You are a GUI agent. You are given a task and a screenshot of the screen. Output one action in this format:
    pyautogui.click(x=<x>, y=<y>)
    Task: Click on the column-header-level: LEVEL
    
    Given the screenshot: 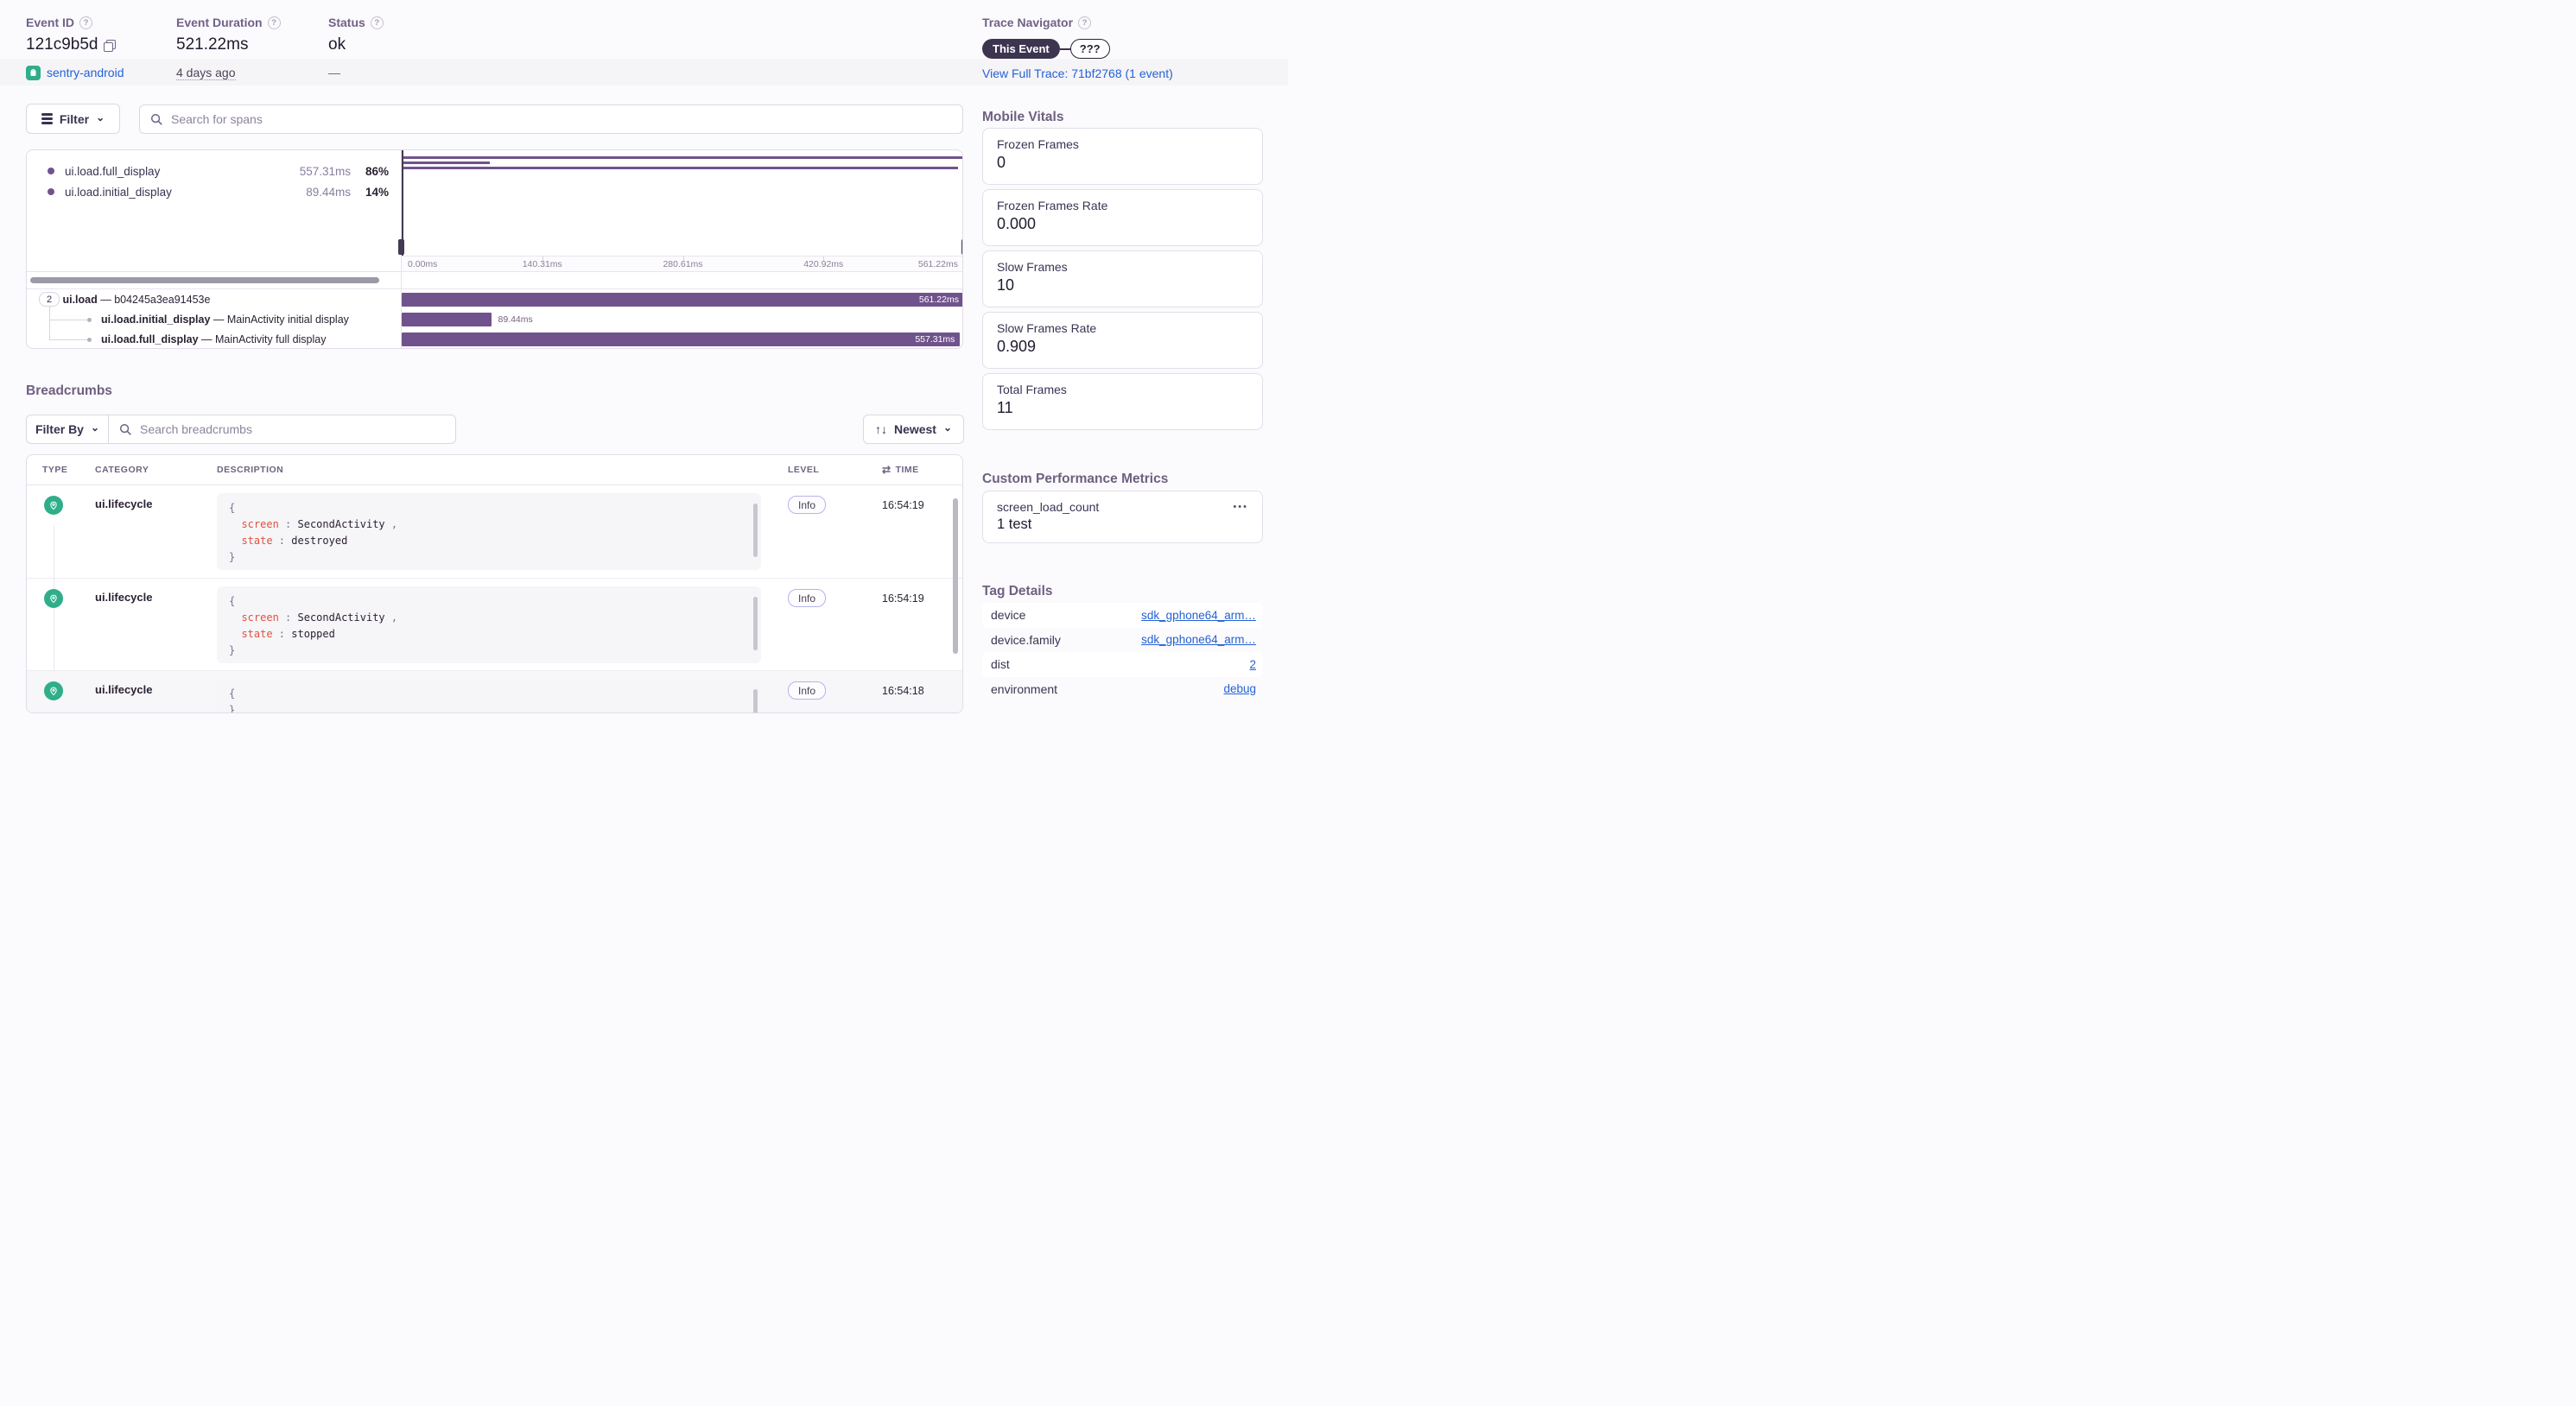 What is the action you would take?
    pyautogui.click(x=804, y=470)
    